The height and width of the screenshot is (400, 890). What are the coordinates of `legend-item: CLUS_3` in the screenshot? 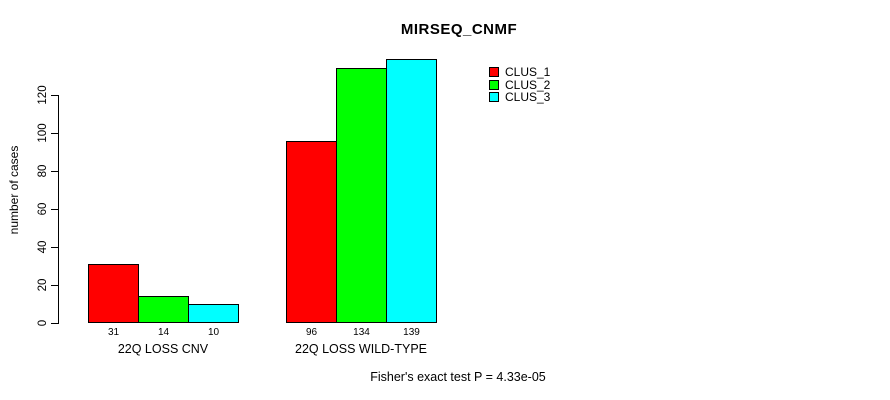 It's located at (520, 97).